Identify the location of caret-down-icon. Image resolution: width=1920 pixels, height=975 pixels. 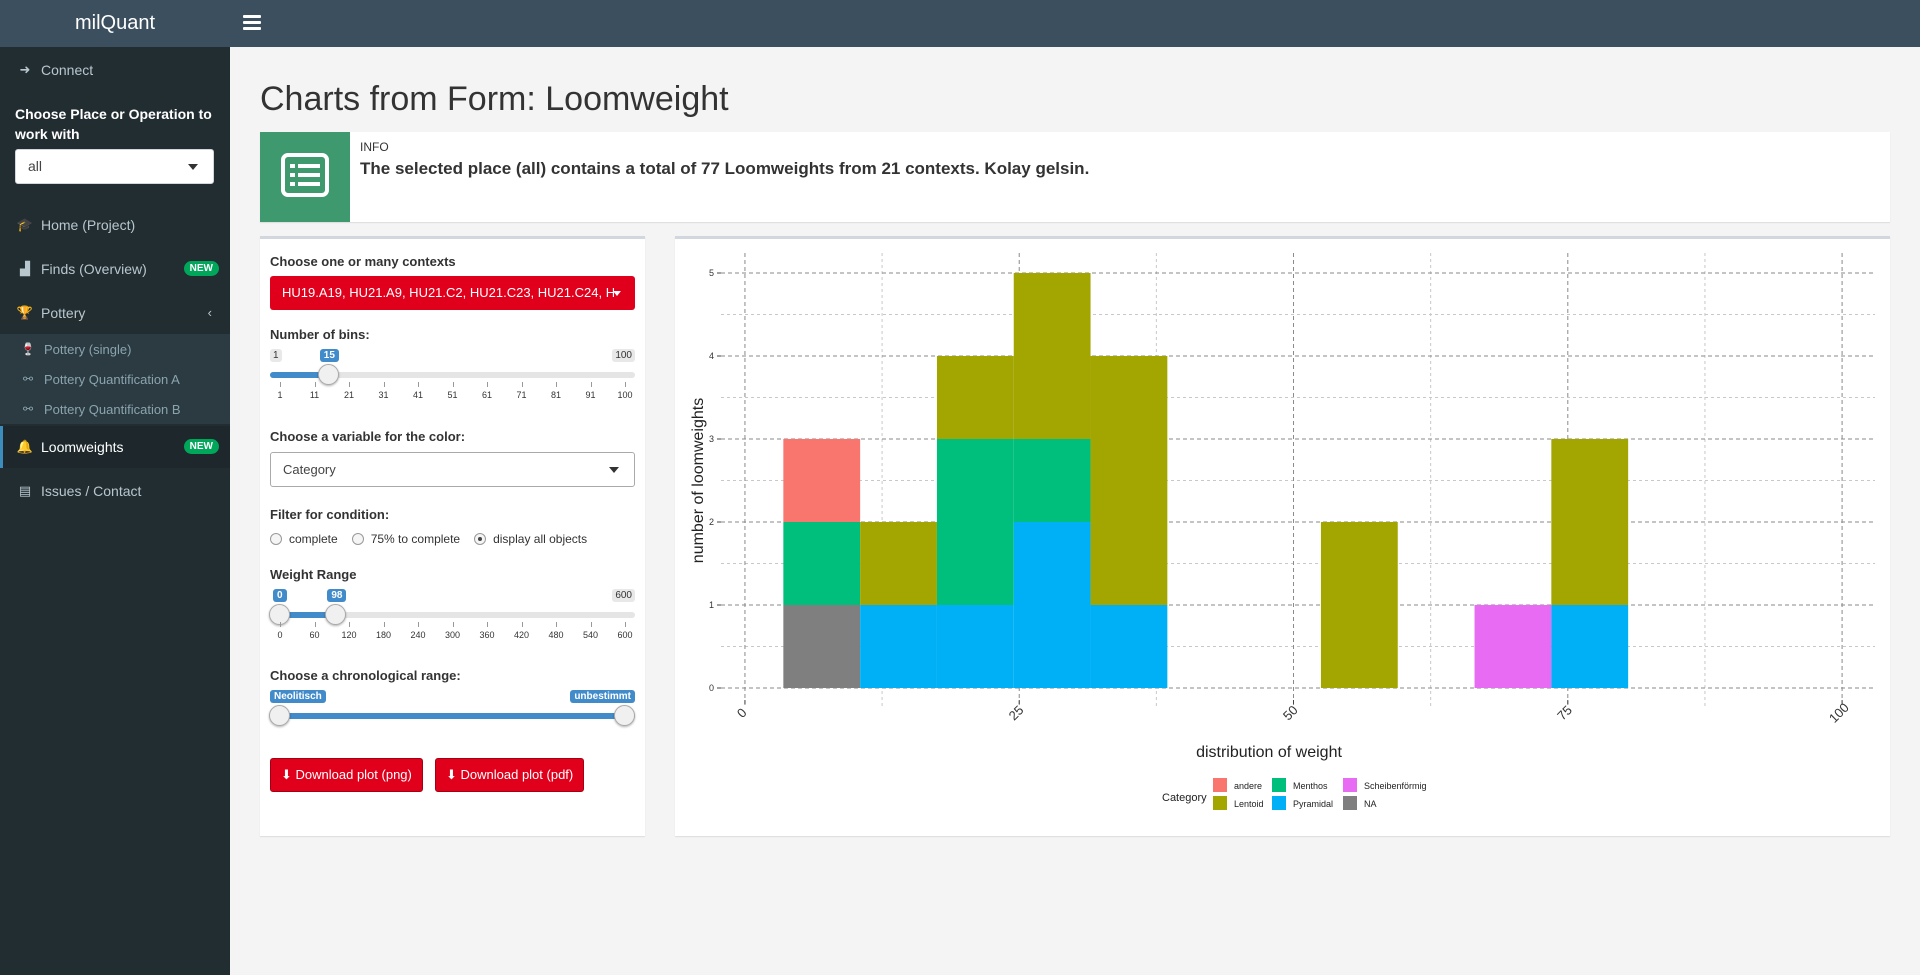
(614, 470).